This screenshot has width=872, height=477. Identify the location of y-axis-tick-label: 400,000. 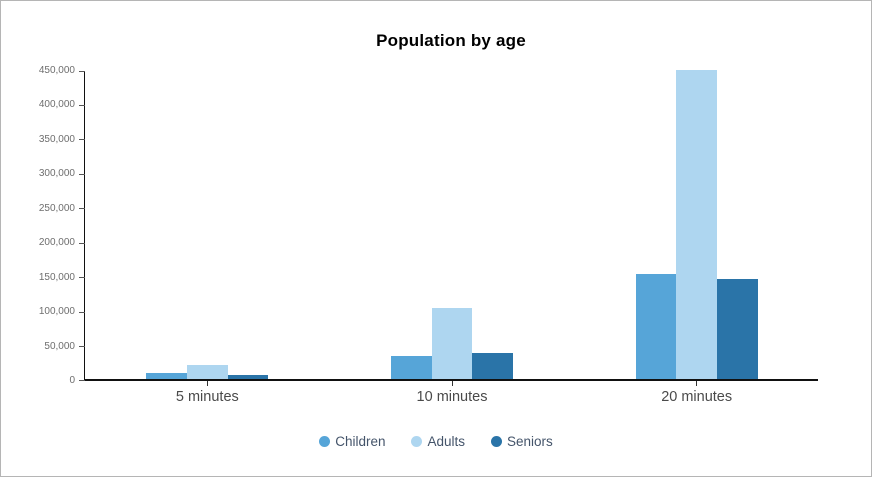
(56, 105).